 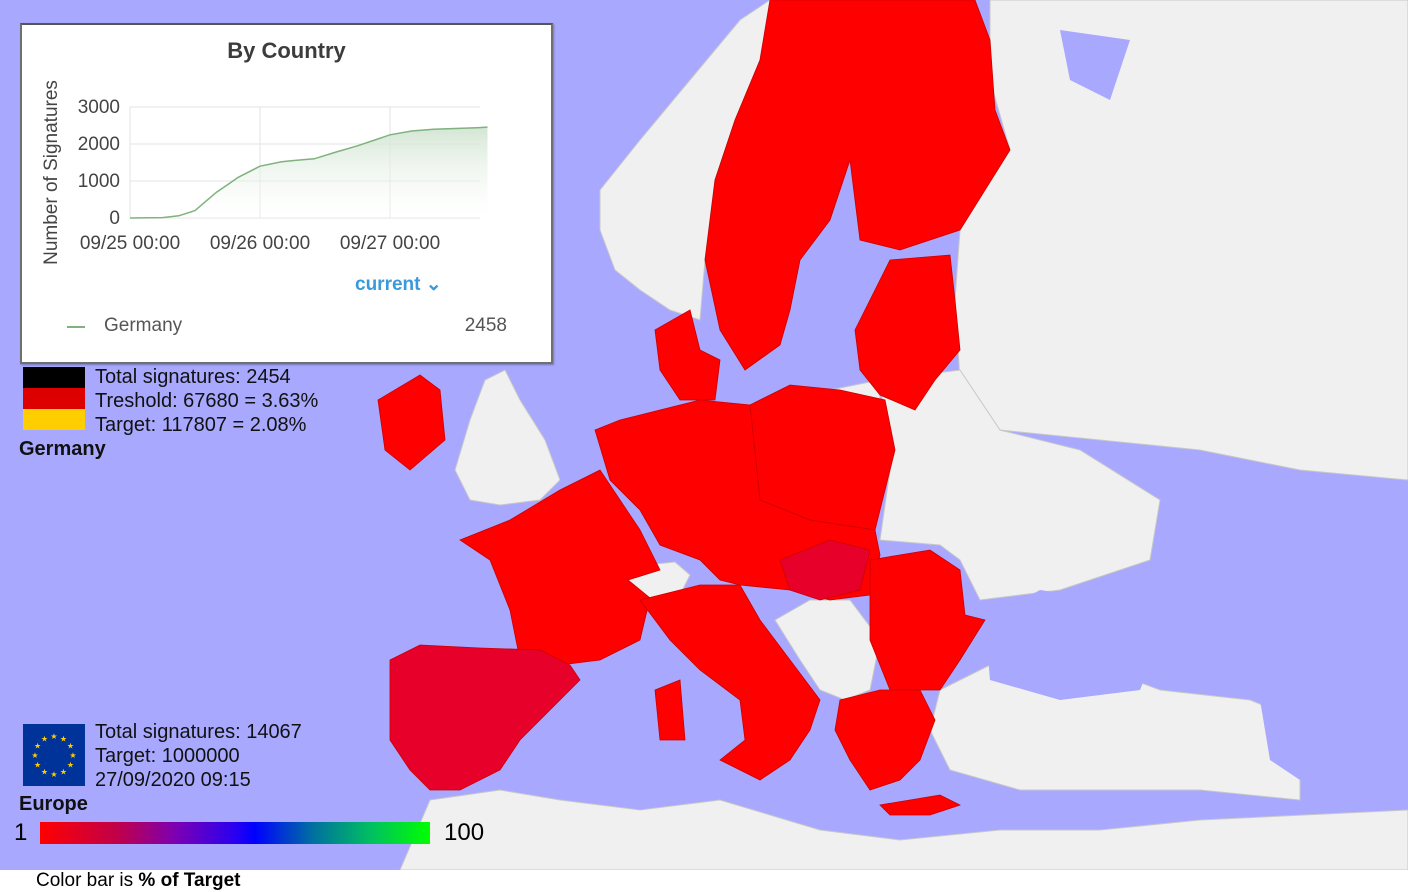 I want to click on italy-islands, so click(x=670, y=710).